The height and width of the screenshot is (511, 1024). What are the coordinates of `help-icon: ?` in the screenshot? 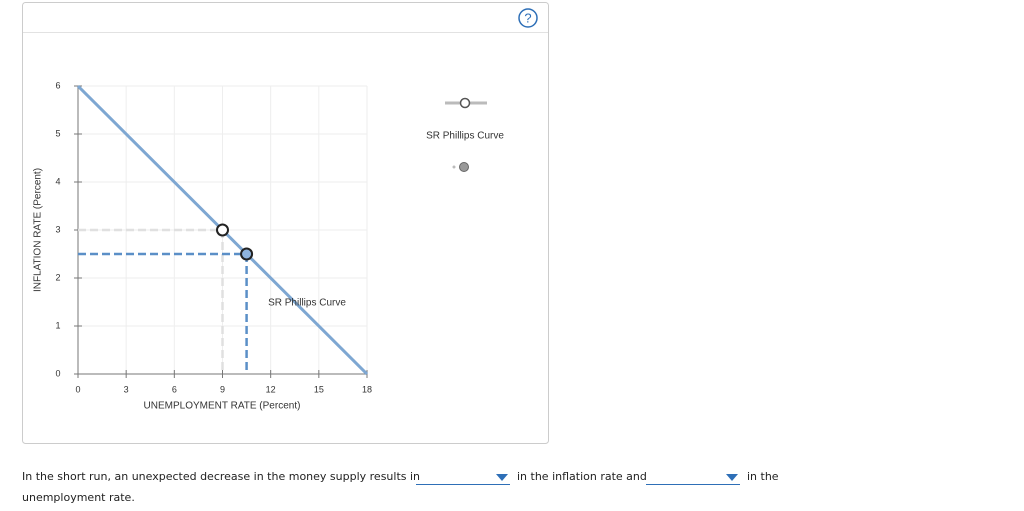 It's located at (527, 17).